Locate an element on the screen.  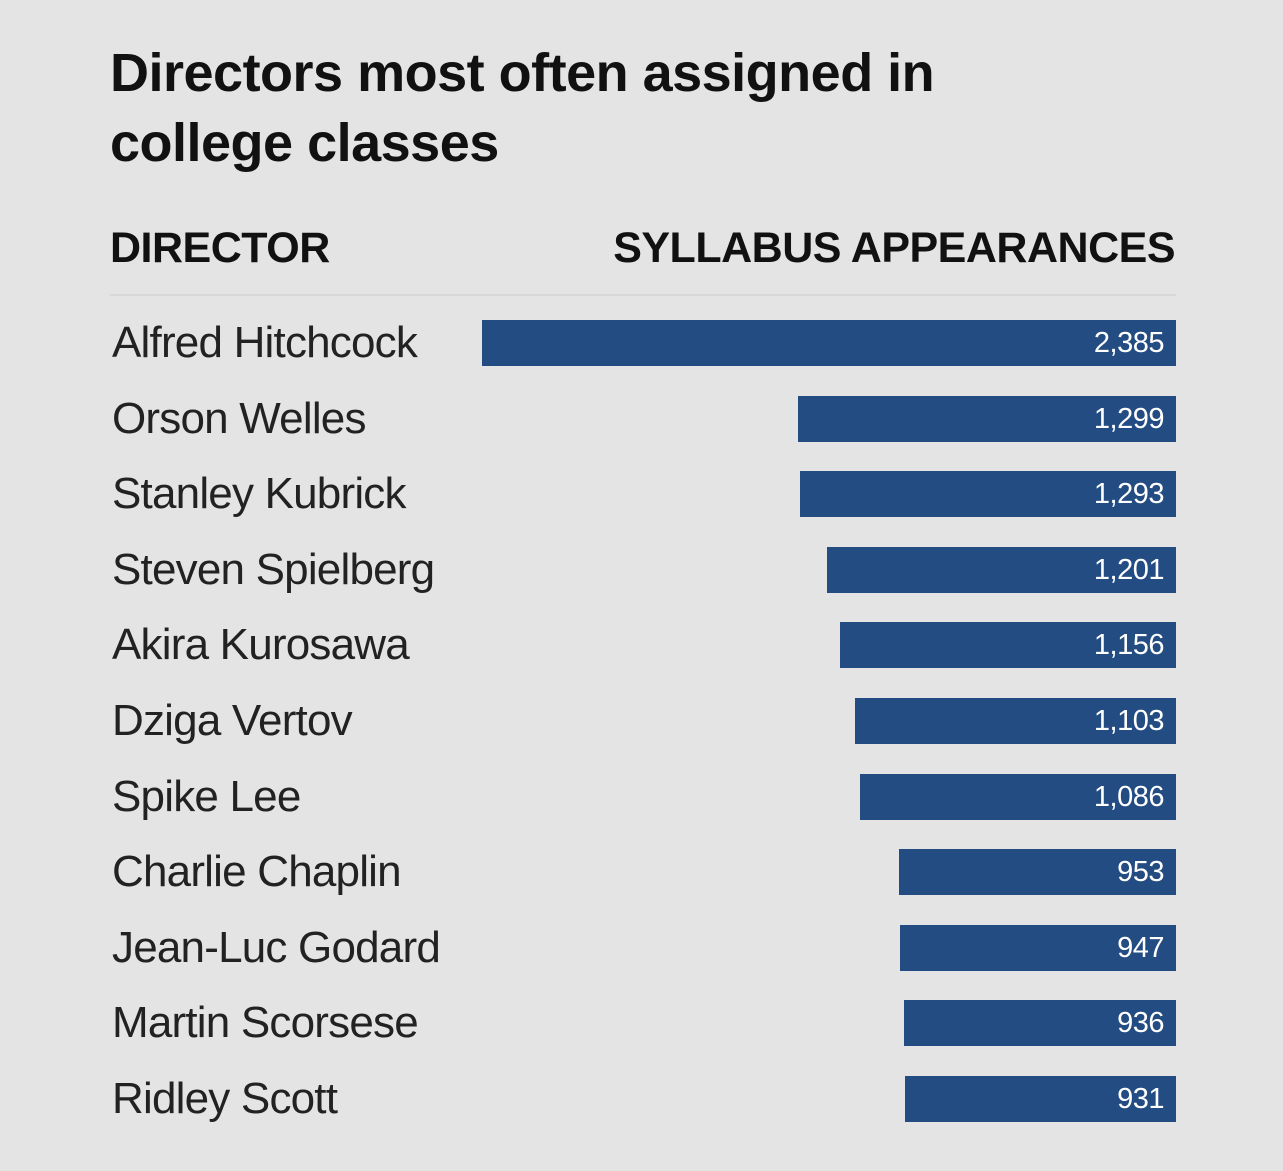
director-label: Dziga Vertov is located at coordinates (232, 720).